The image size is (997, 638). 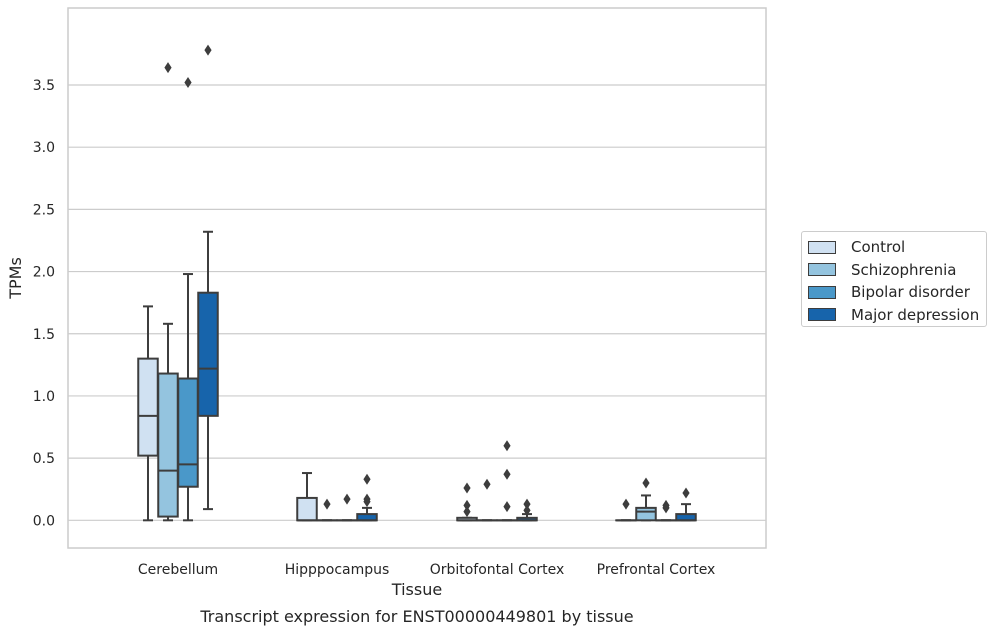 What do you see at coordinates (903, 270) in the screenshot?
I see `legend-label-schizophrenia: Schizophrenia` at bounding box center [903, 270].